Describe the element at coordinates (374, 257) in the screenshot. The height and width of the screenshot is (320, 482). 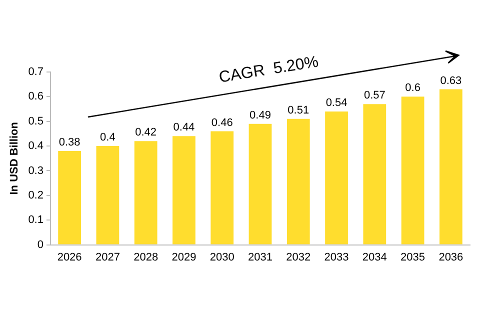
I see `x-tick-label: 2034` at that location.